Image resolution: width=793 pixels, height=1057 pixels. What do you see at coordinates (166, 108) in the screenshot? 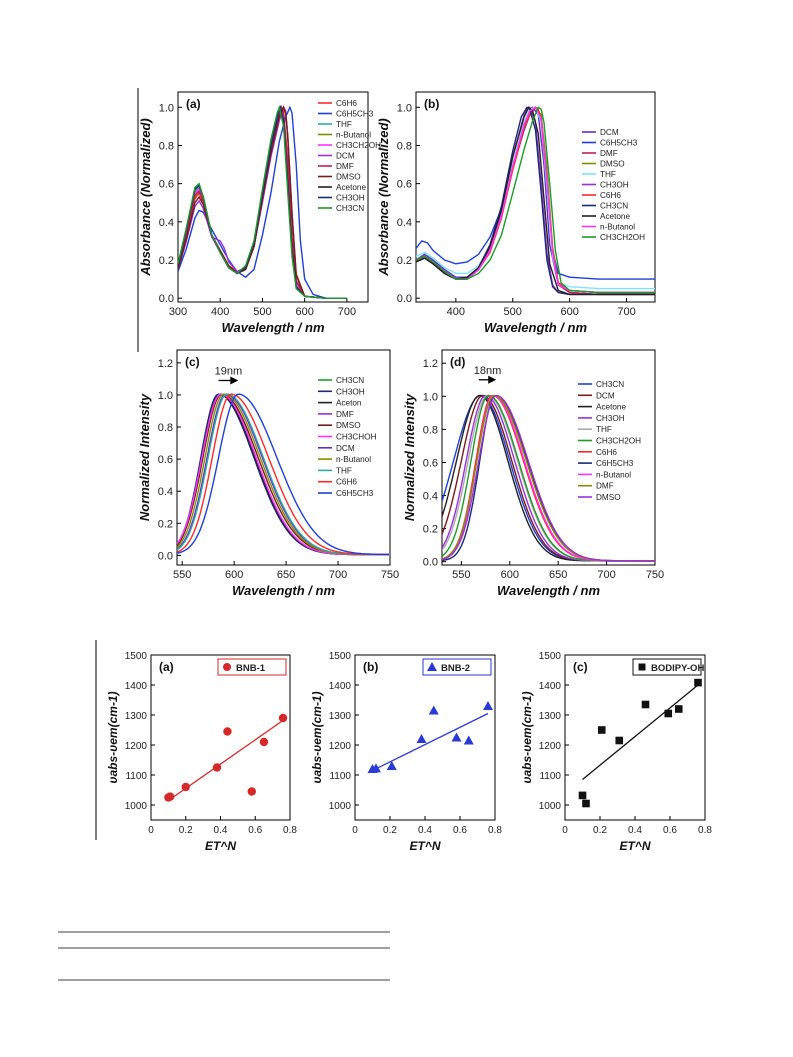
I see `y-tick-label: 1.0` at bounding box center [166, 108].